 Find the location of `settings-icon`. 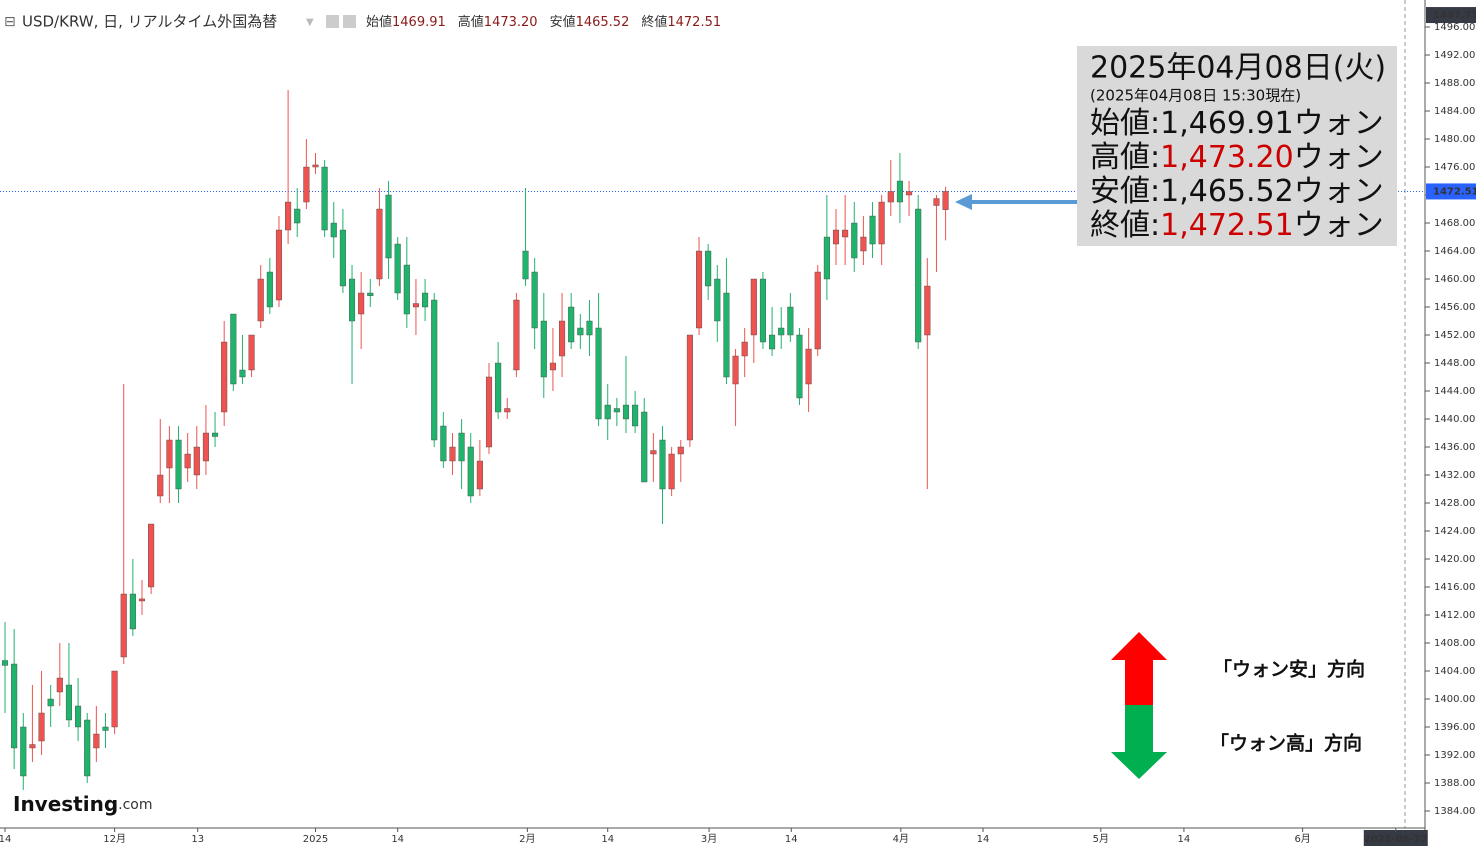

settings-icon is located at coordinates (332, 21).